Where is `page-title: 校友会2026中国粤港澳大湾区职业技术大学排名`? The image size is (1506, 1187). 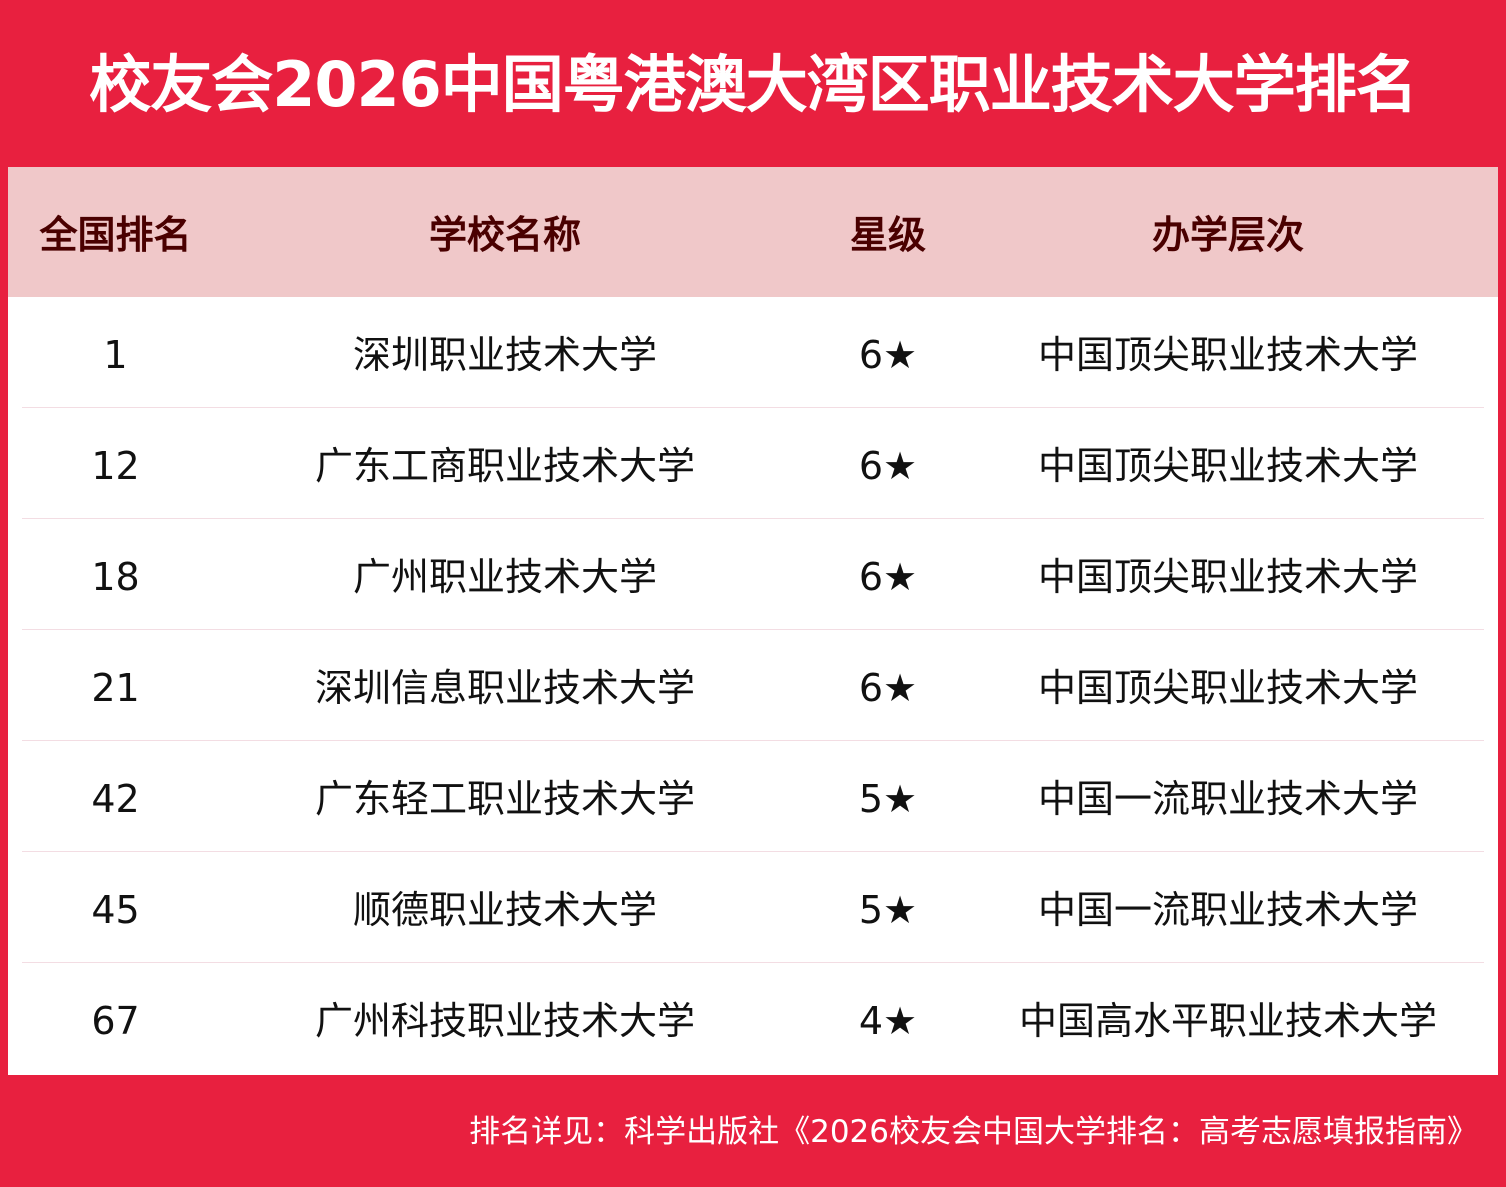 page-title: 校友会2026中国粤港澳大湾区职业技术大学排名 is located at coordinates (753, 84).